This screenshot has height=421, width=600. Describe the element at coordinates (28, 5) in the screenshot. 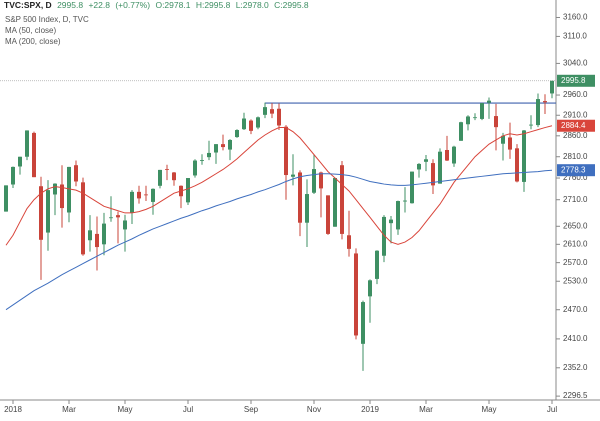

I see `symbol: TVC:SPX, D` at that location.